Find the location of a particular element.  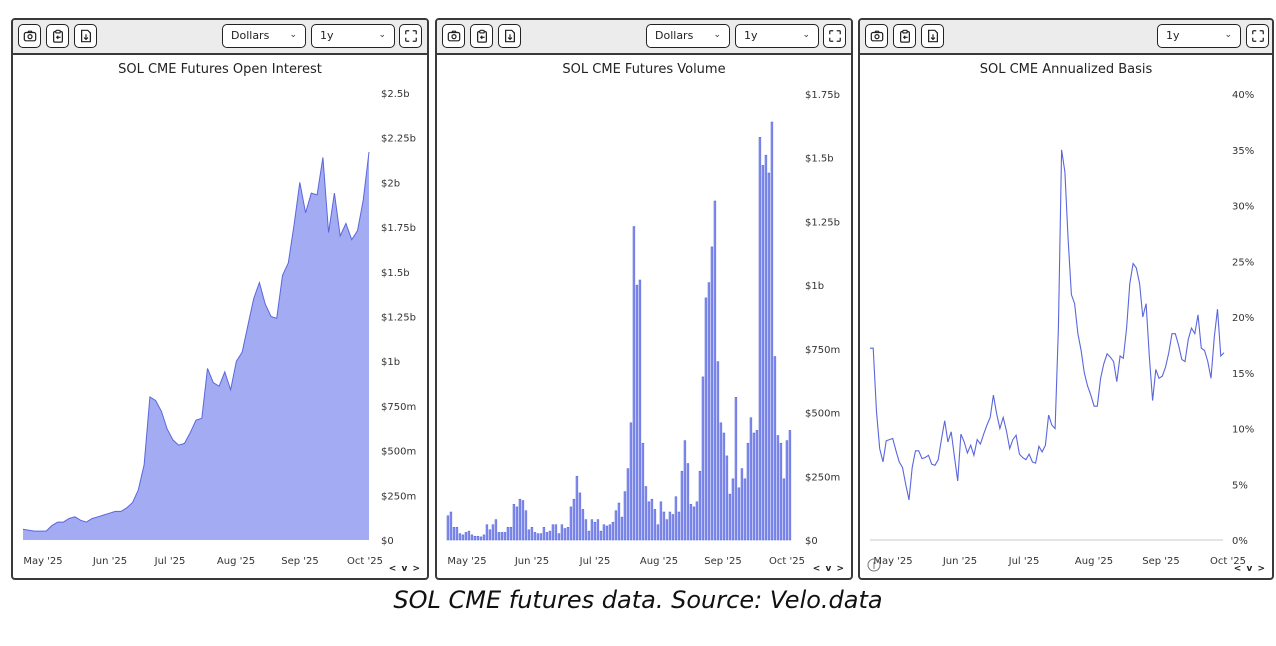

y-tick-label: 25% is located at coordinates (1243, 262).